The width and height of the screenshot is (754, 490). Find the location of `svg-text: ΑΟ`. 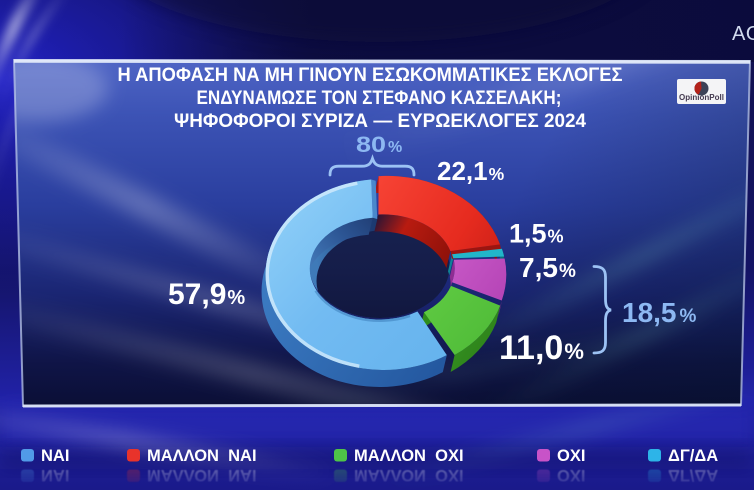

svg-text: ΑΟ is located at coordinates (743, 34).